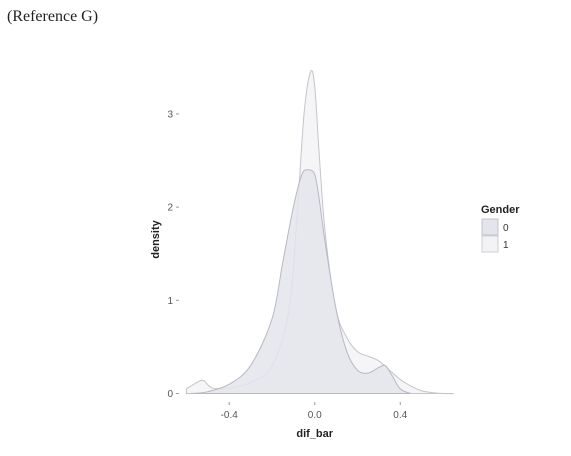  Describe the element at coordinates (506, 245) in the screenshot. I see `legend-label-gender-1: 1` at that location.